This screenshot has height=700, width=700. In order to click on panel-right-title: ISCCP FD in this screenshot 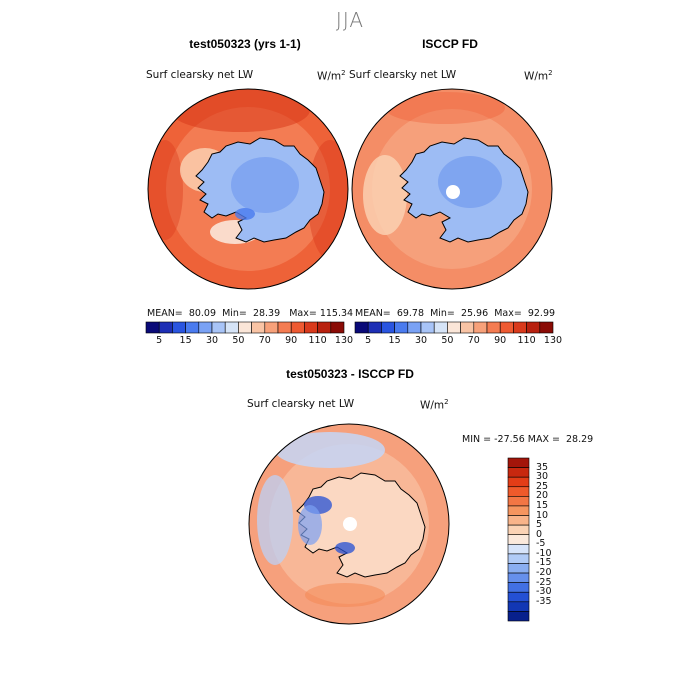, I will do `click(450, 44)`.